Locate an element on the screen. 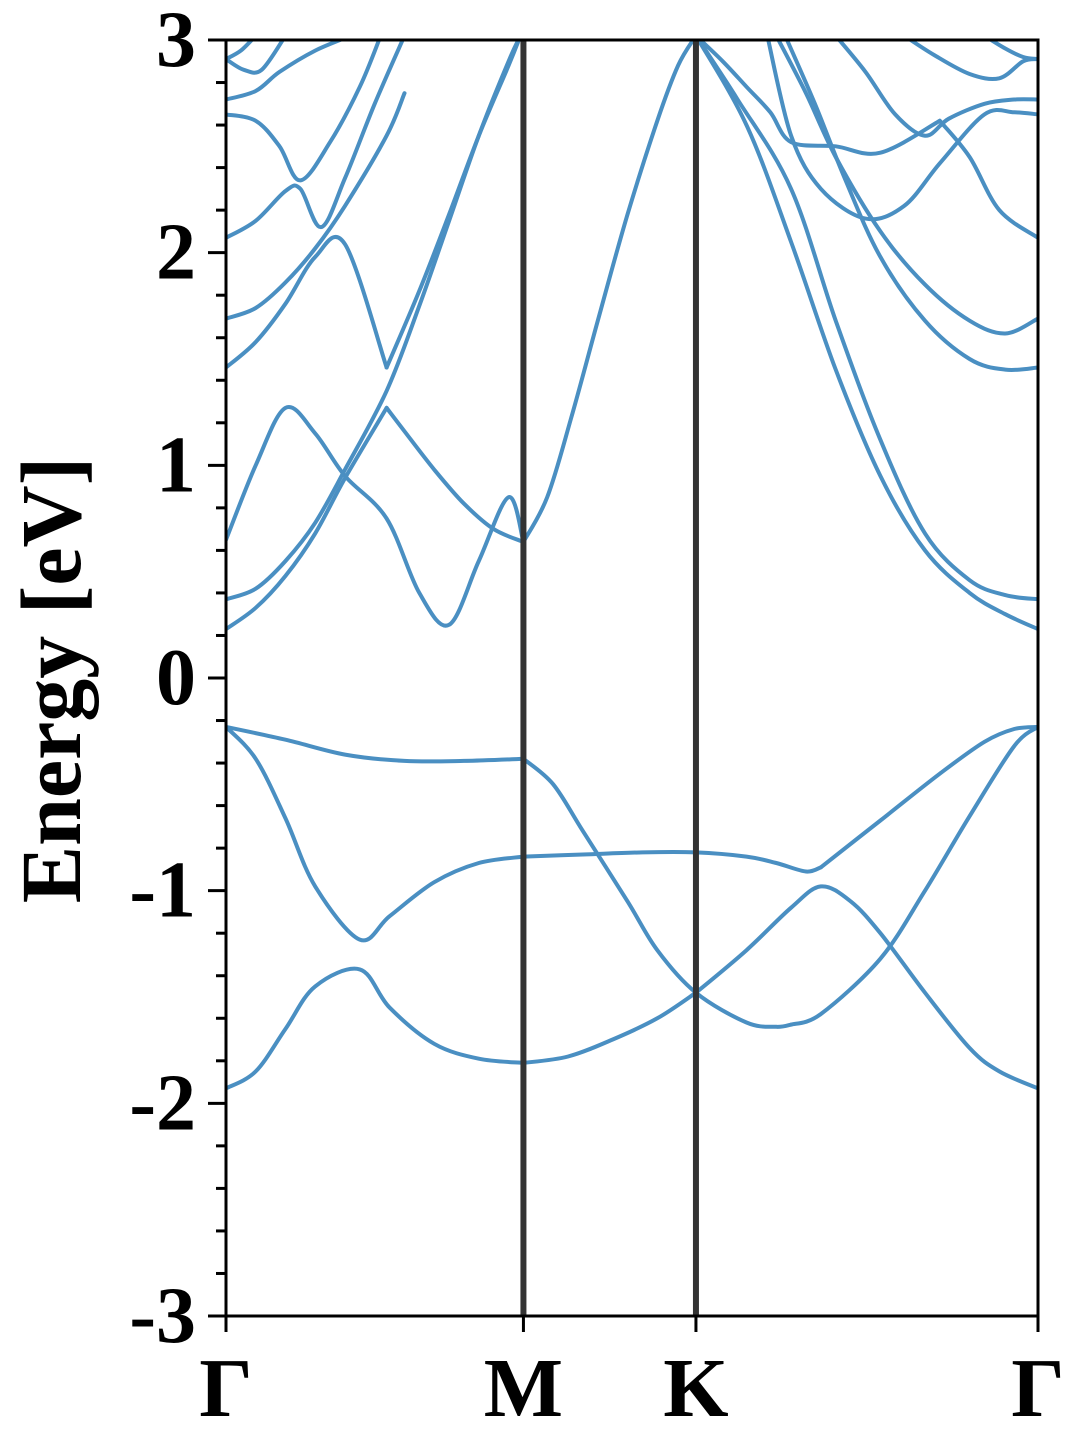 This screenshot has height=1440, width=1080. y-tick-label: 1 is located at coordinates (176, 465).